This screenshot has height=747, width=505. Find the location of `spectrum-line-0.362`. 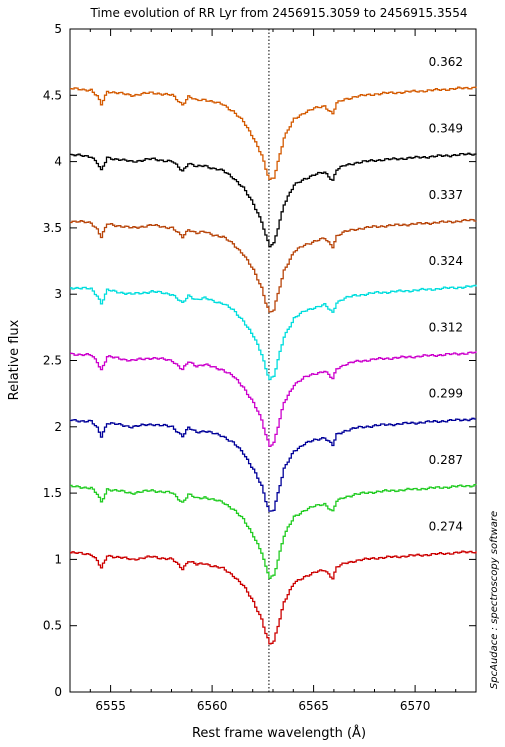

spectrum-line-0.362 is located at coordinates (273, 133).